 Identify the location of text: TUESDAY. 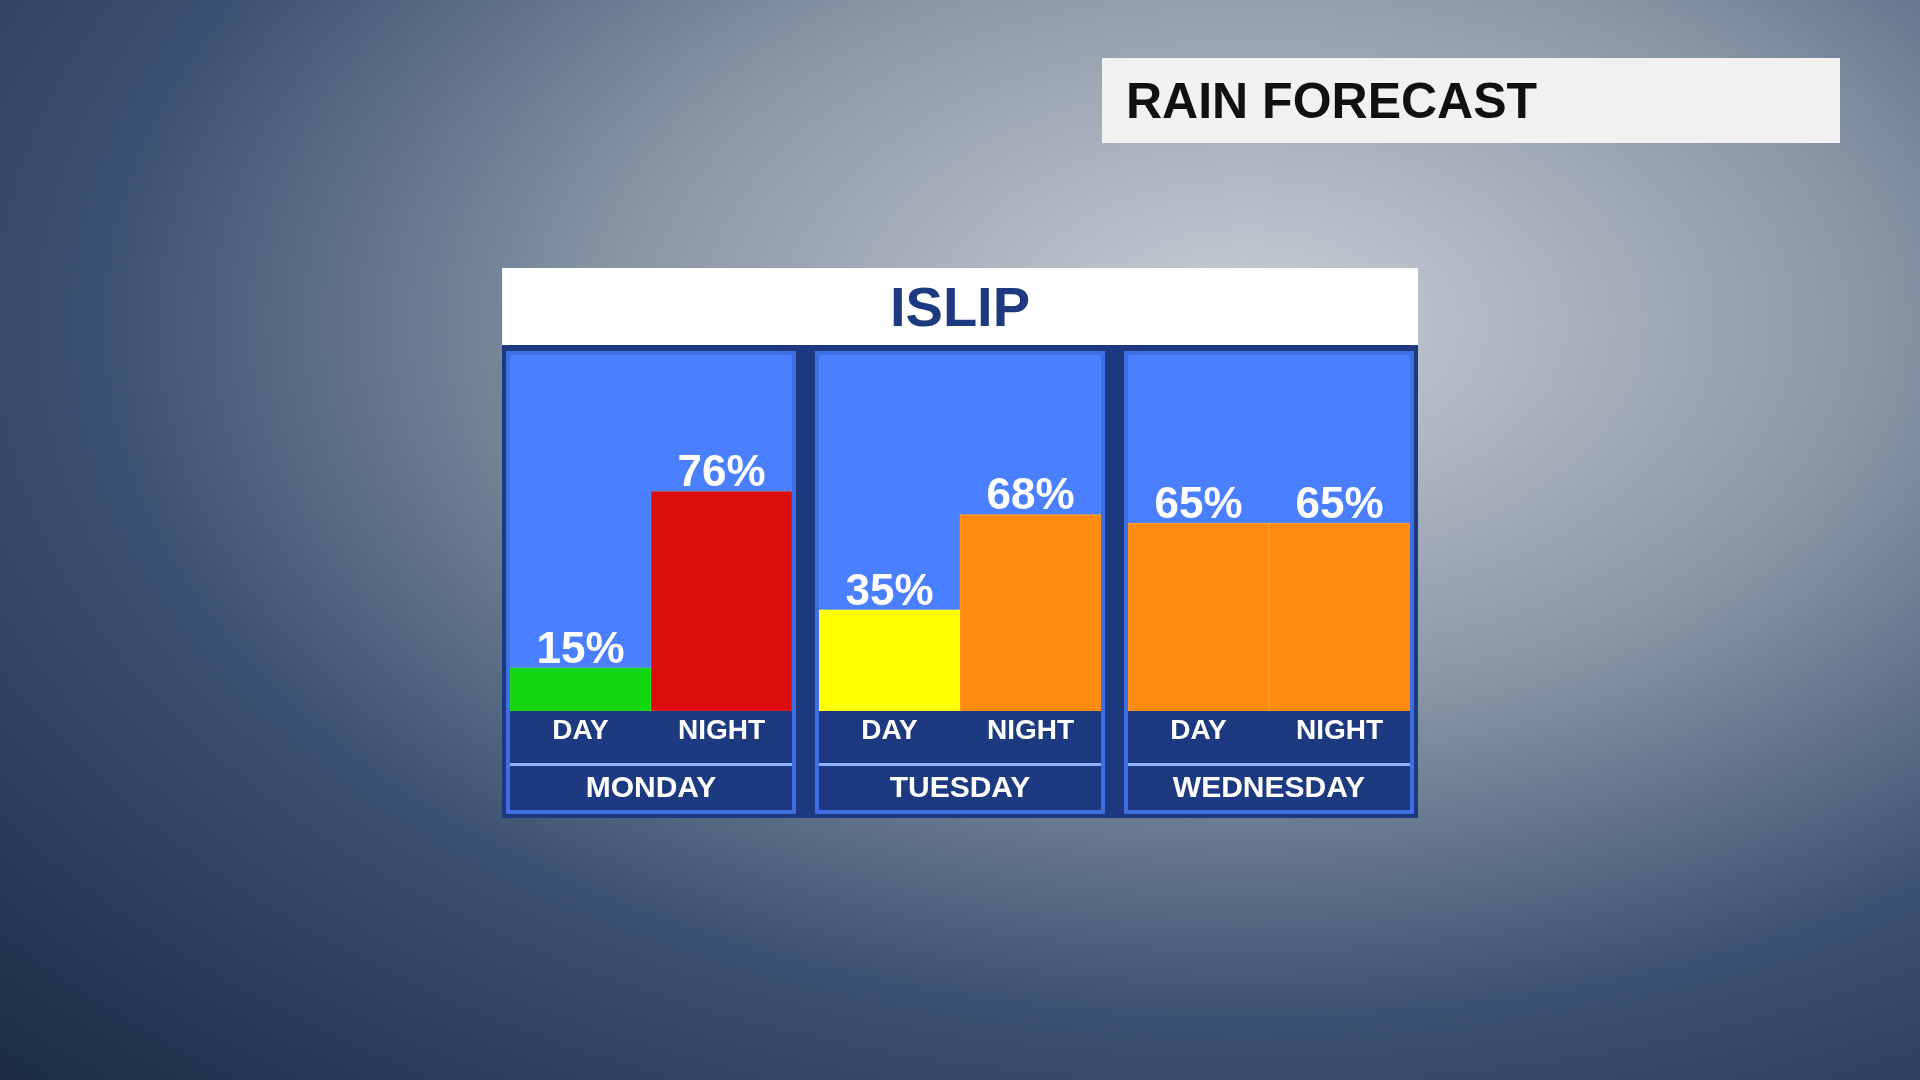
(960, 786).